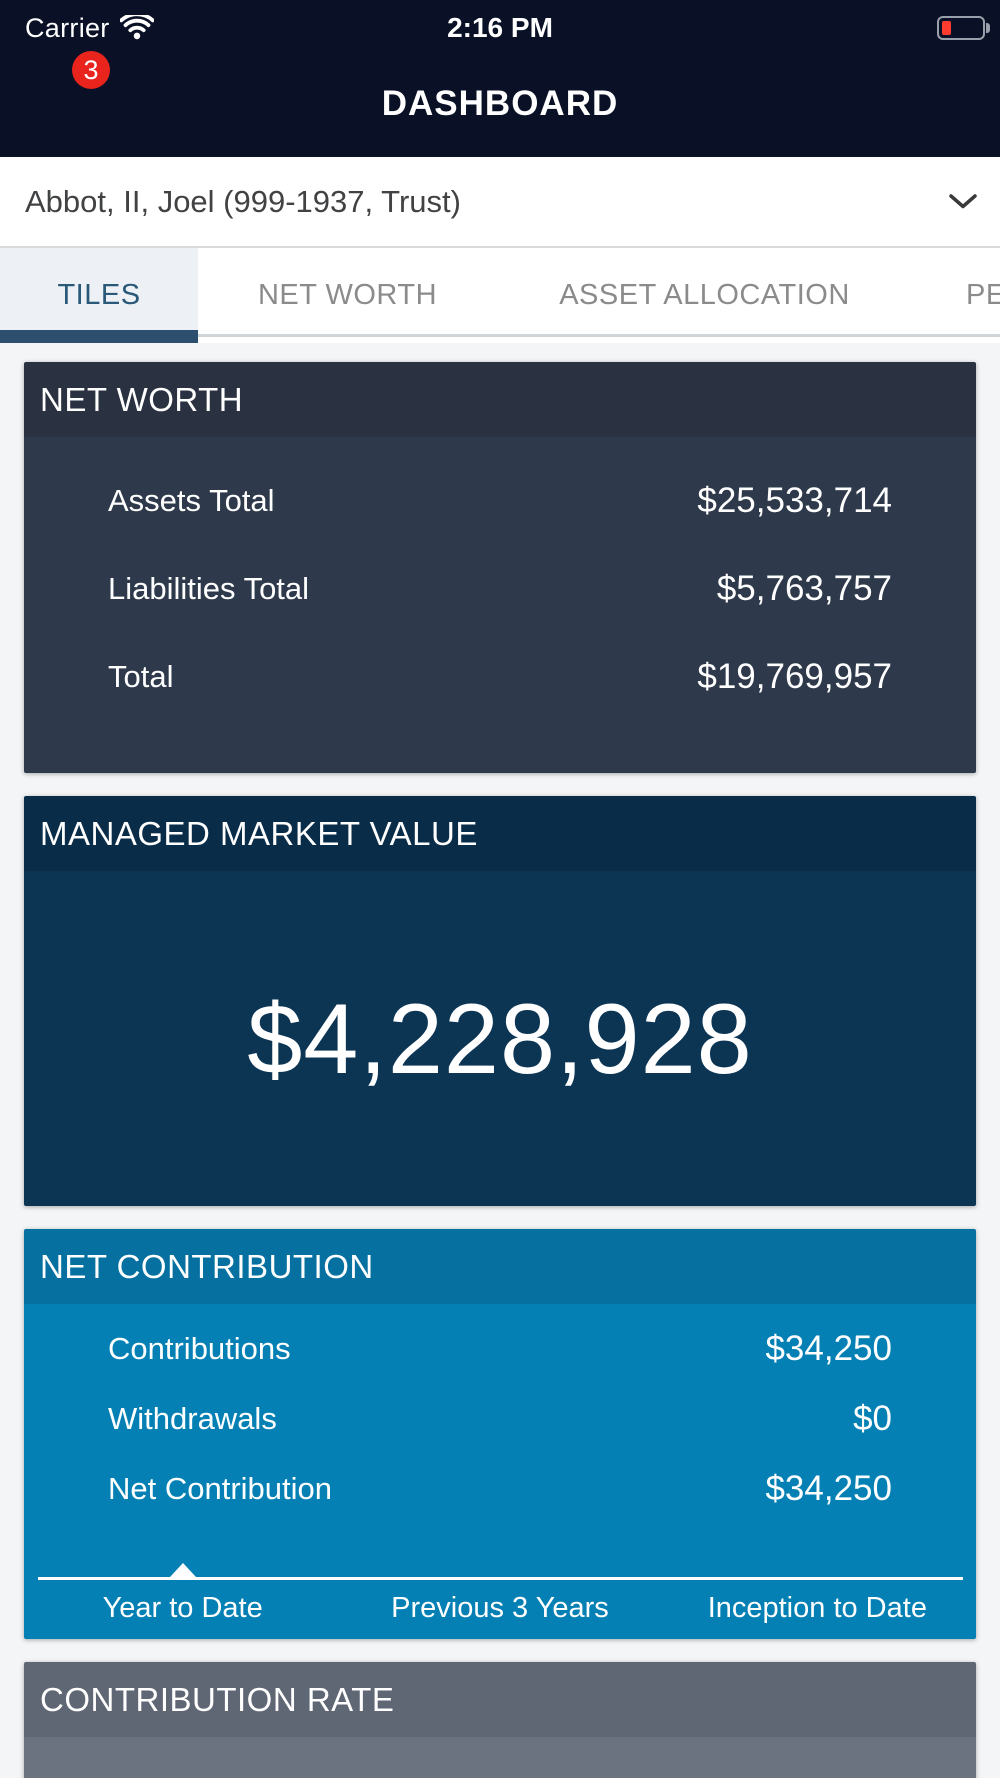 The width and height of the screenshot is (1000, 1778). Describe the element at coordinates (500, 833) in the screenshot. I see `card-title: MANAGED MARKET VALUE` at that location.